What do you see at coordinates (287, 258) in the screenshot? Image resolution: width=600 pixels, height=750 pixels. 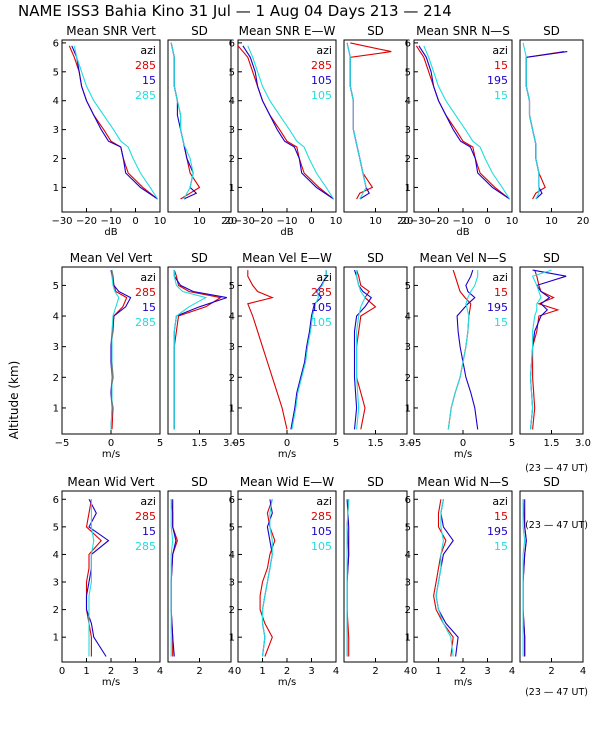 I see `panel-title: Mean Vel E—W` at bounding box center [287, 258].